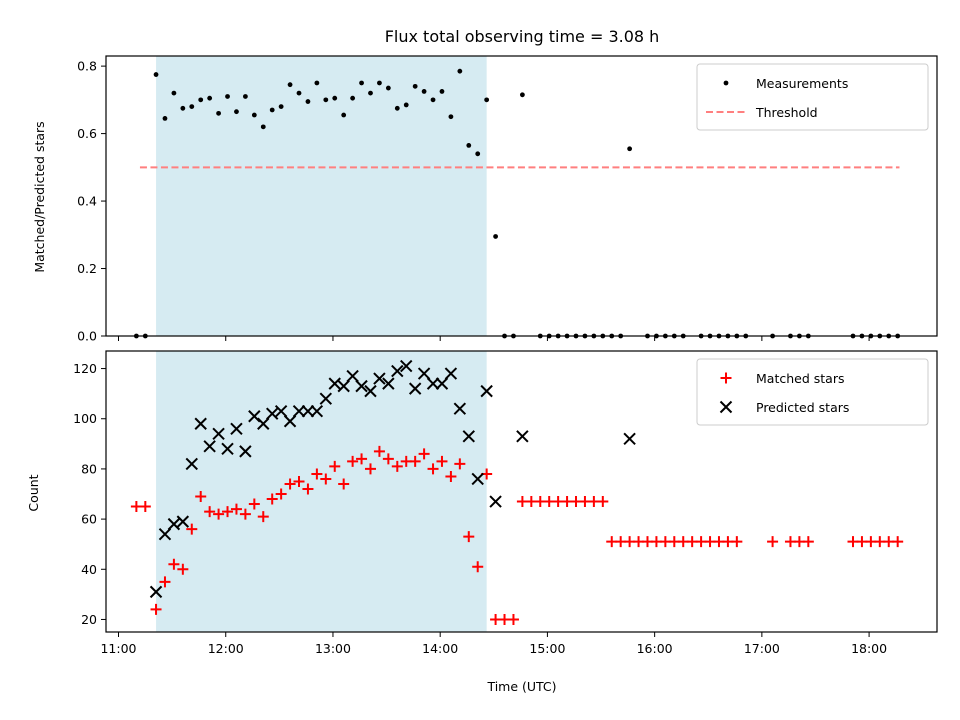 The height and width of the screenshot is (720, 960). I want to click on x-tick-label: 16:00, so click(655, 648).